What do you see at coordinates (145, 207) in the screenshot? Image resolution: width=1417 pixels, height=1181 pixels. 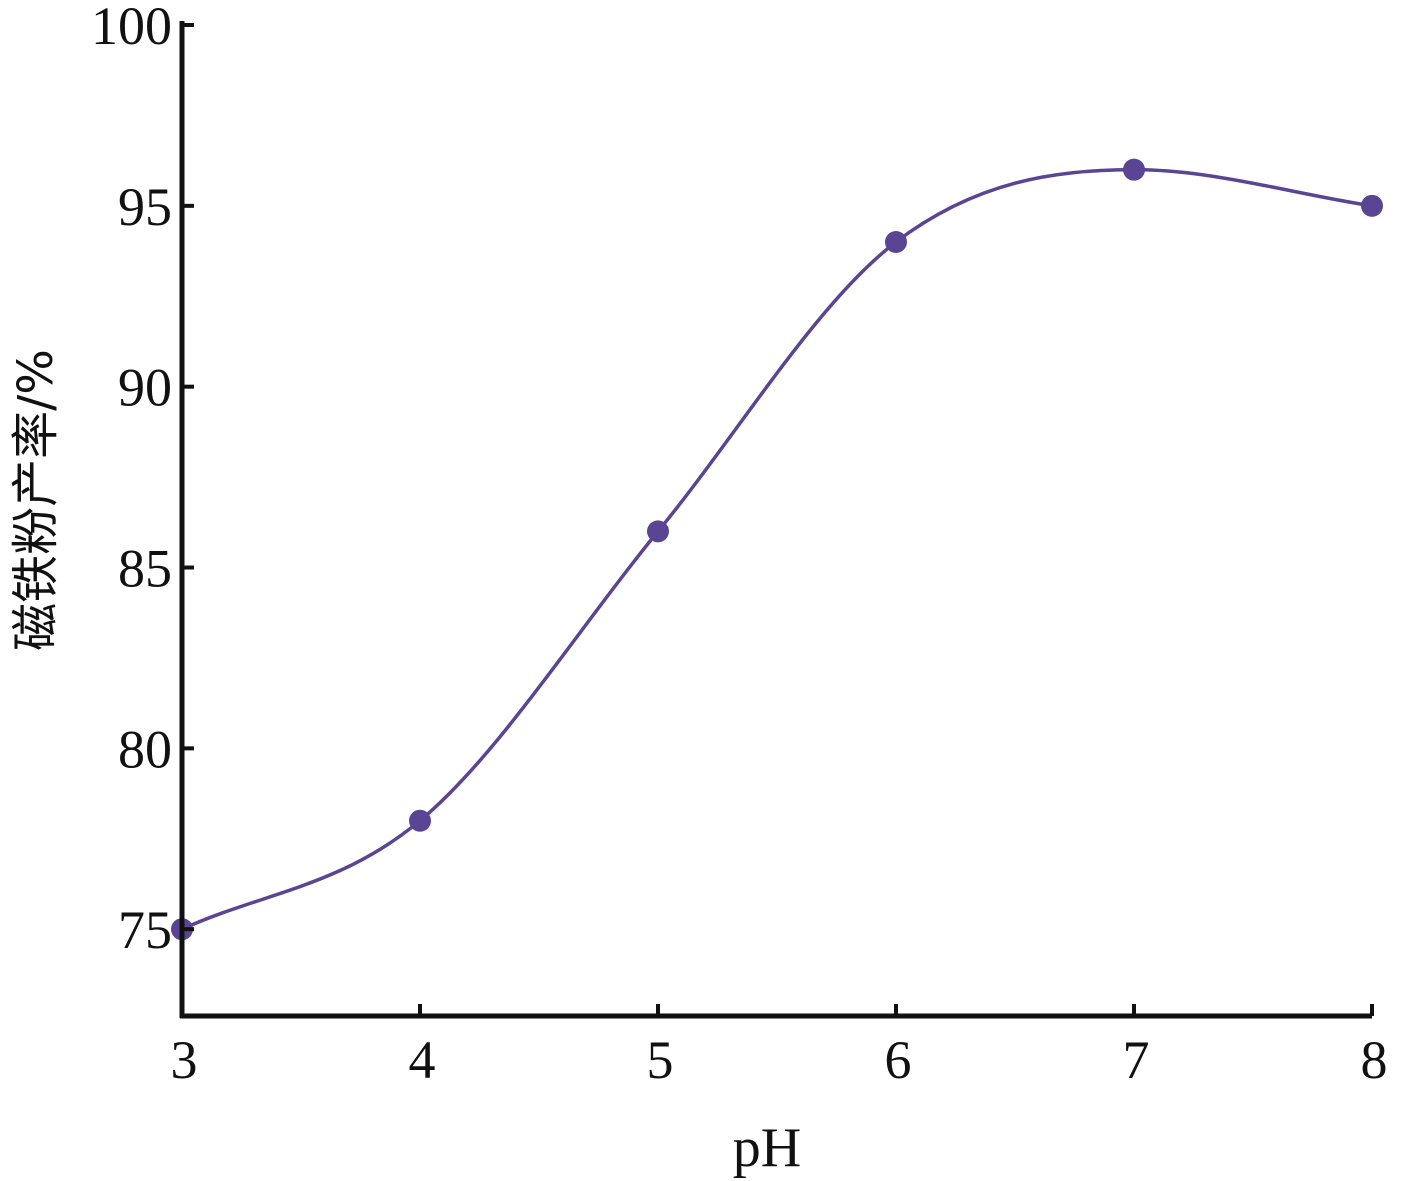 I see `y-tick-label: 95` at bounding box center [145, 207].